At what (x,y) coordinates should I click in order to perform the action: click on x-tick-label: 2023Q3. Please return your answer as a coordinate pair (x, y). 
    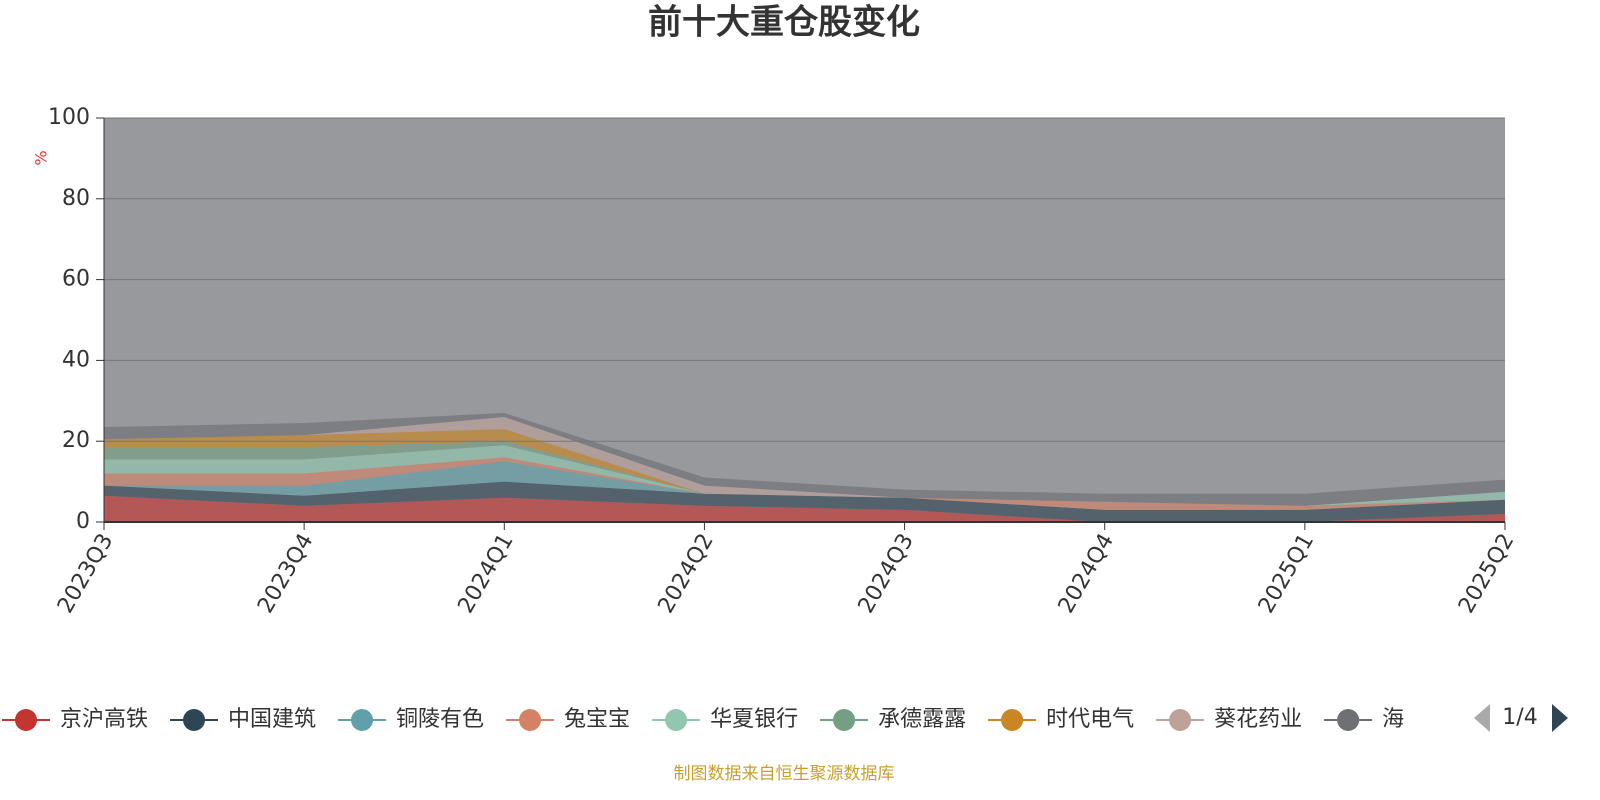
    Looking at the image, I should click on (85, 574).